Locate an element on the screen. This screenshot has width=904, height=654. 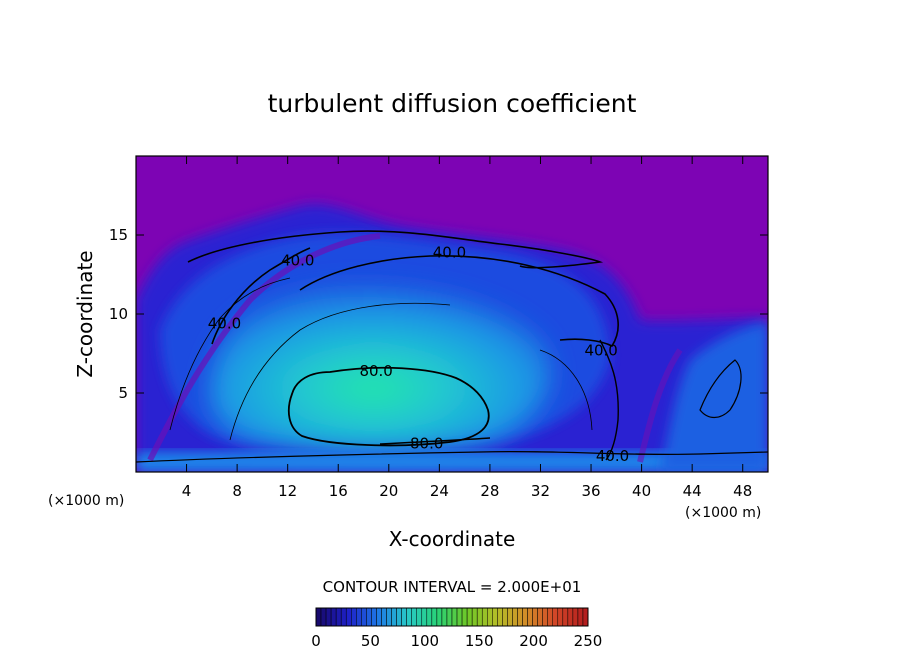
x-axis-label: X-coordinate is located at coordinates (452, 539).